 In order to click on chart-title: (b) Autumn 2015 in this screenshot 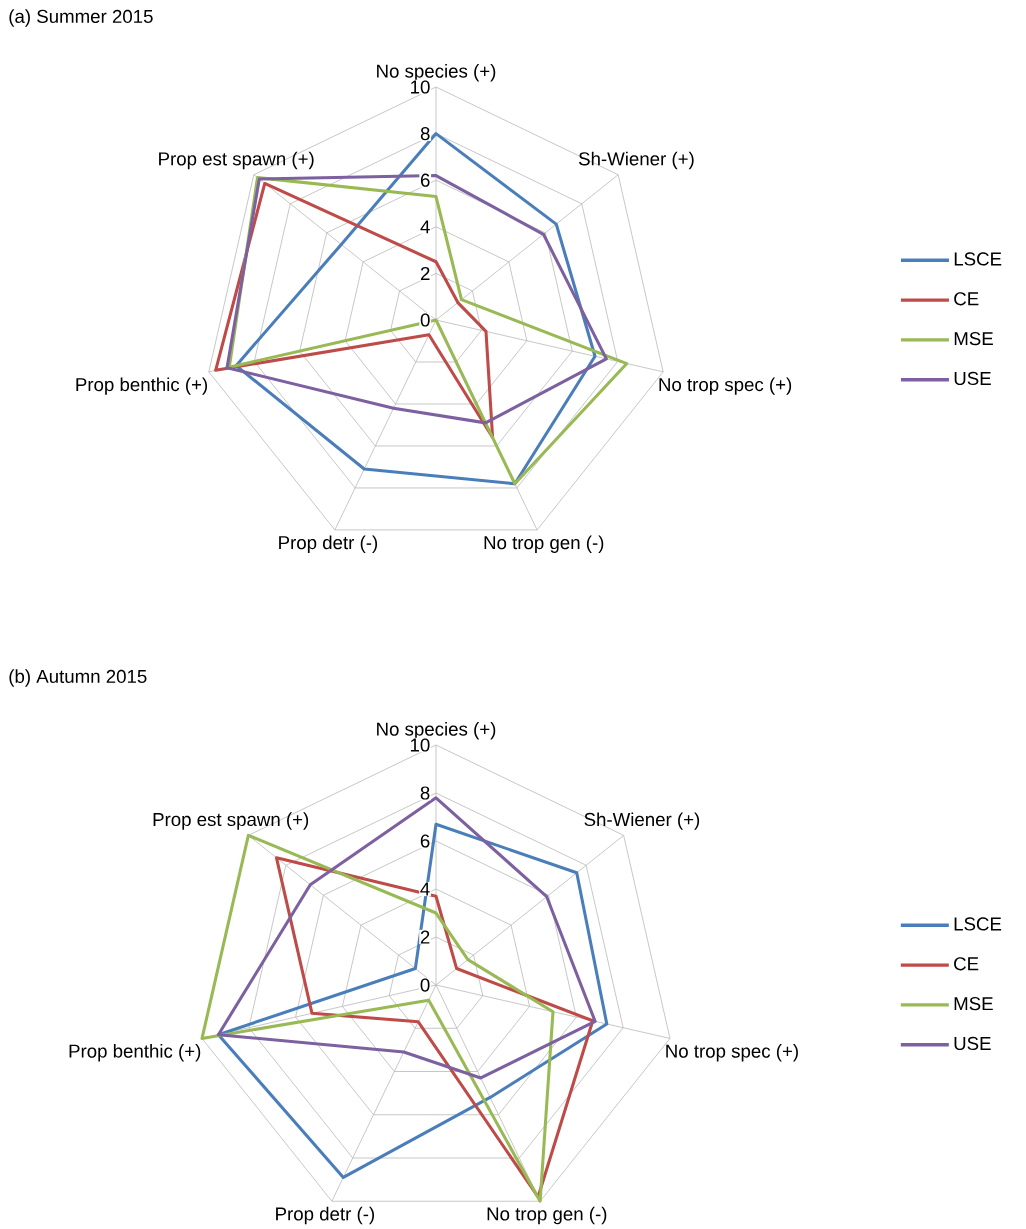, I will do `click(78, 678)`.